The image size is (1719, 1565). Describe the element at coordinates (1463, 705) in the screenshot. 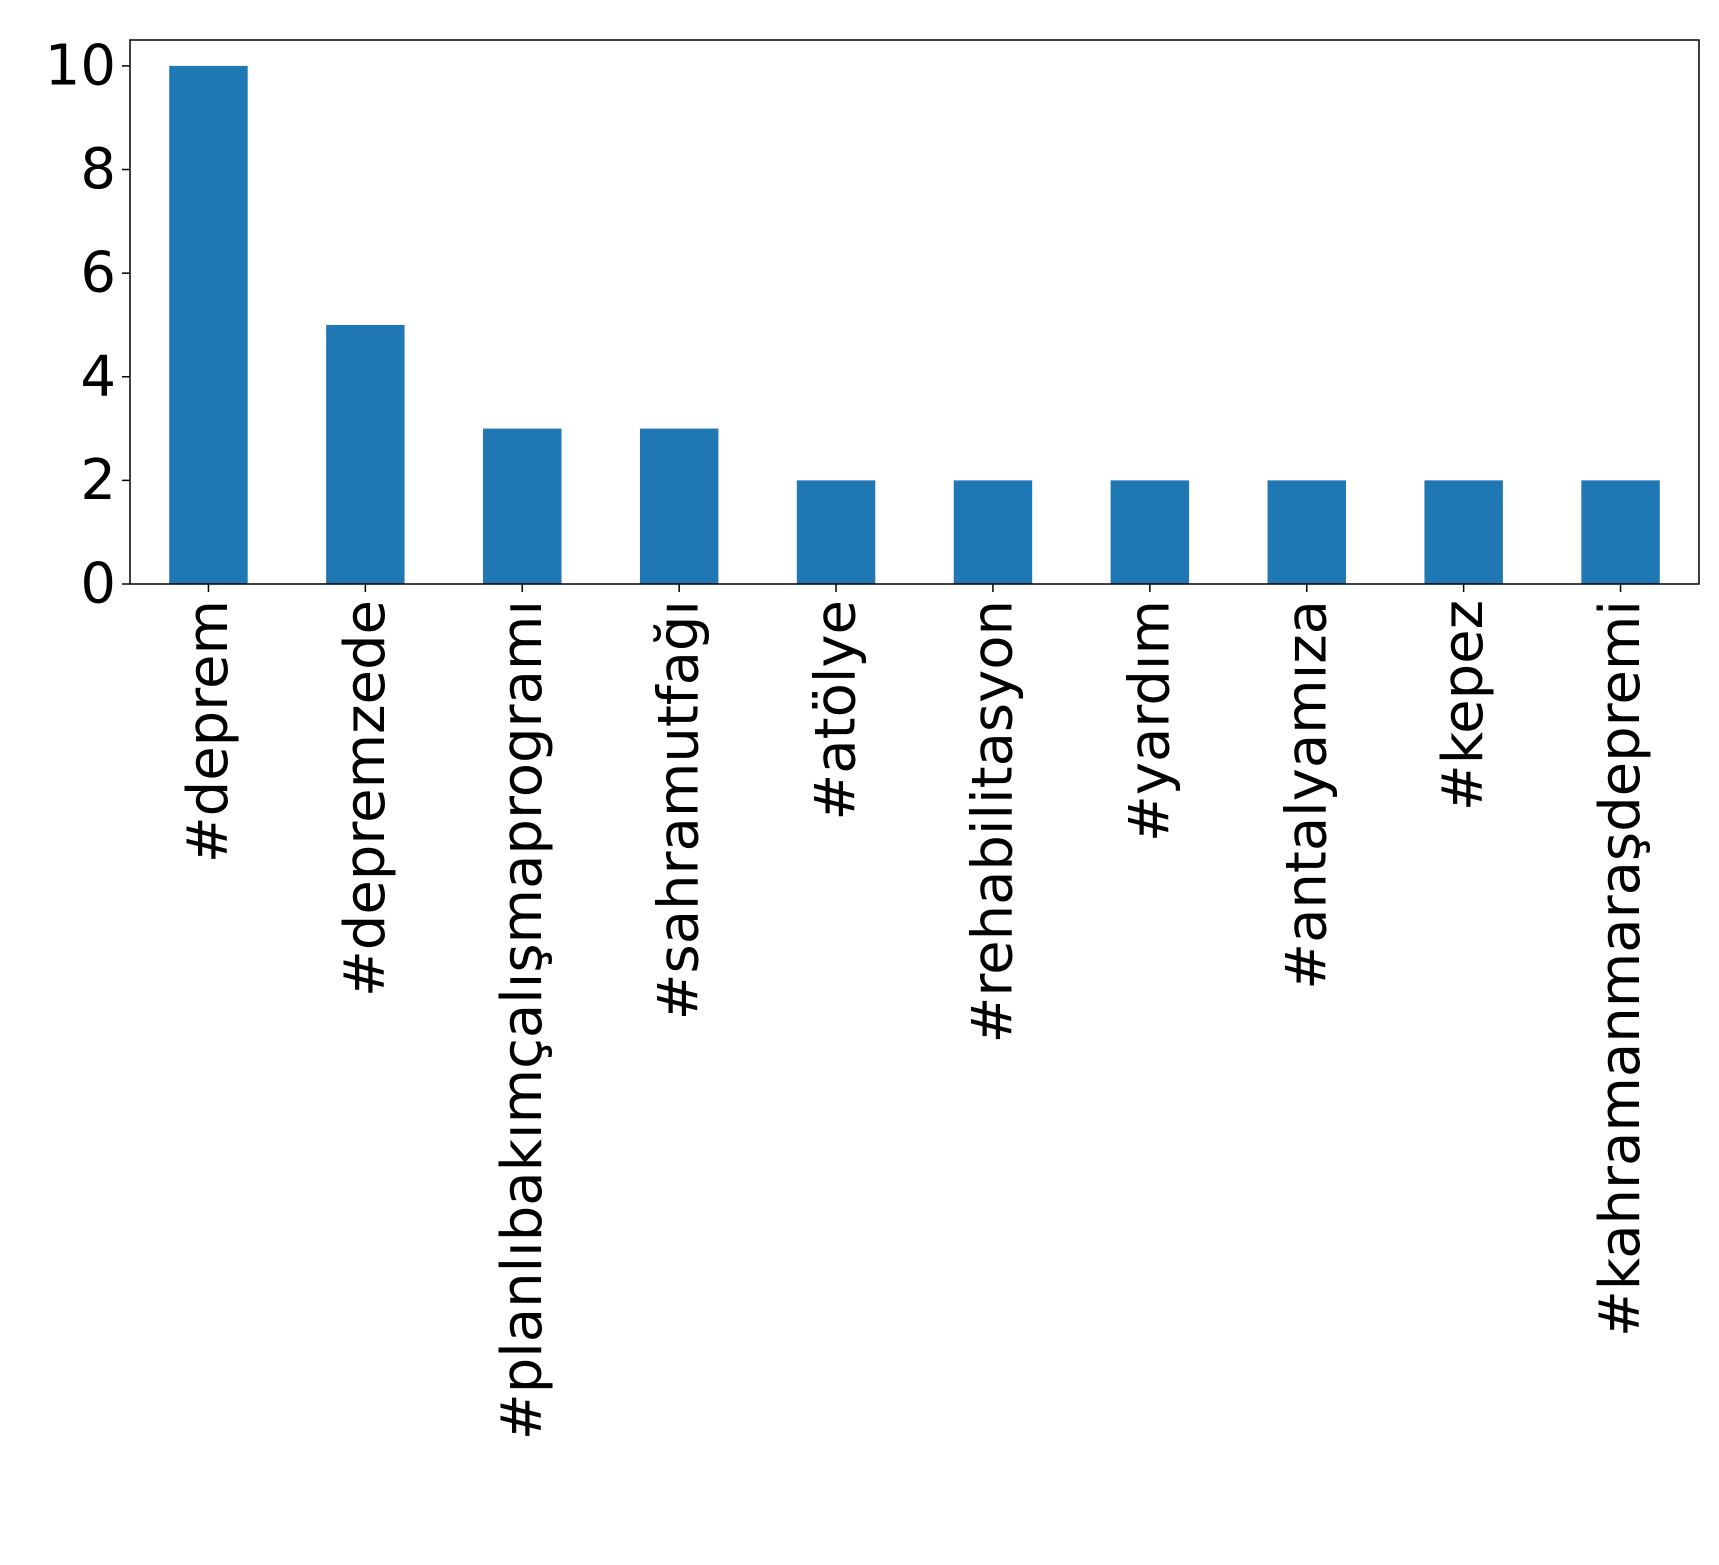

I see `x-tick-label: #kepez` at that location.